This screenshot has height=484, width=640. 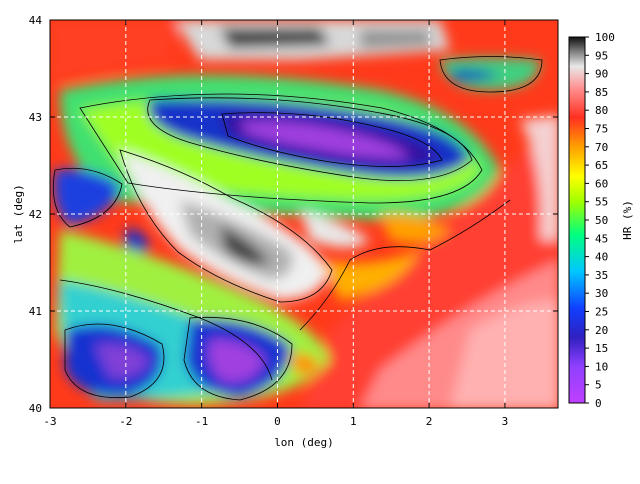 I want to click on y-tick-label: 44, so click(x=36, y=20).